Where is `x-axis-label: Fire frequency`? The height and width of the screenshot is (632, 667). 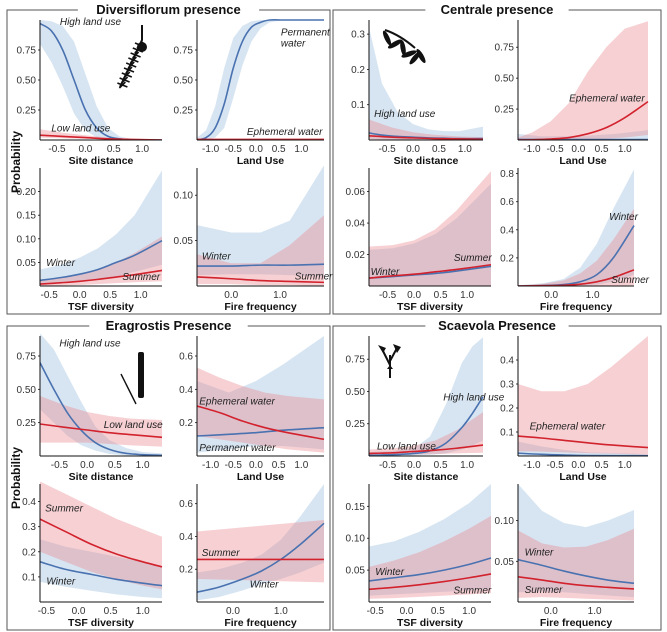 x-axis-label: Fire frequency is located at coordinates (260, 307).